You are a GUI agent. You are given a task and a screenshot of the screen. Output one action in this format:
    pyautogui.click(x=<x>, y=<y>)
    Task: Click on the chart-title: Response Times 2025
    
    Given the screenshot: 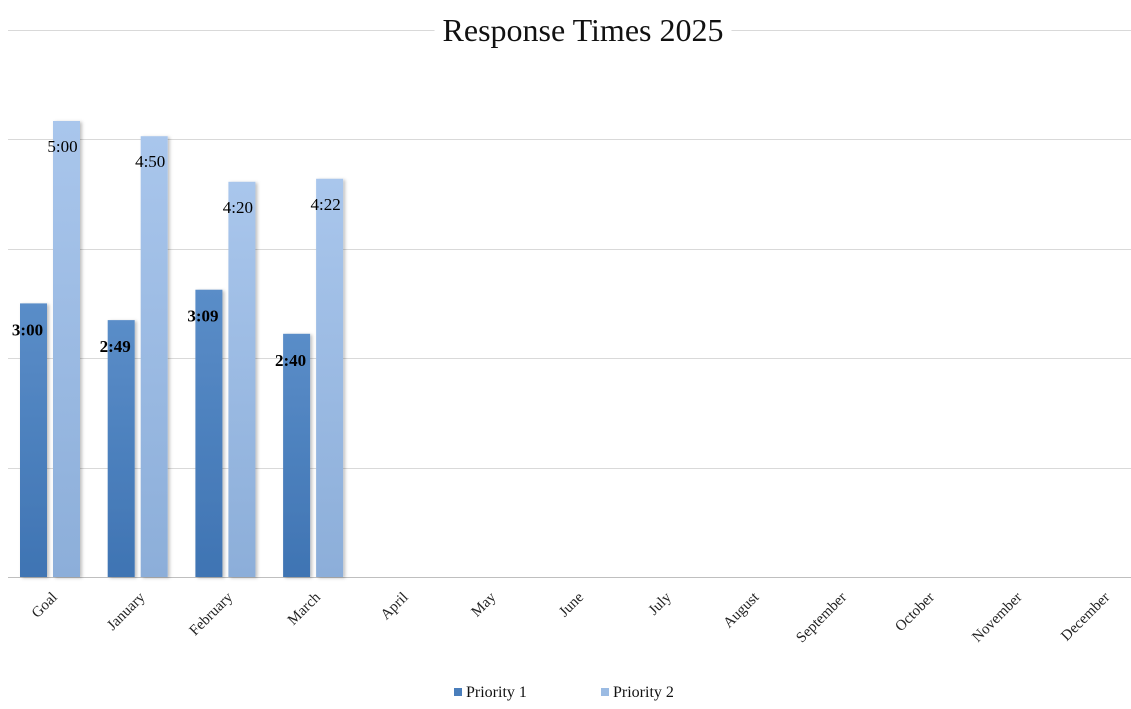 What is the action you would take?
    pyautogui.click(x=583, y=30)
    